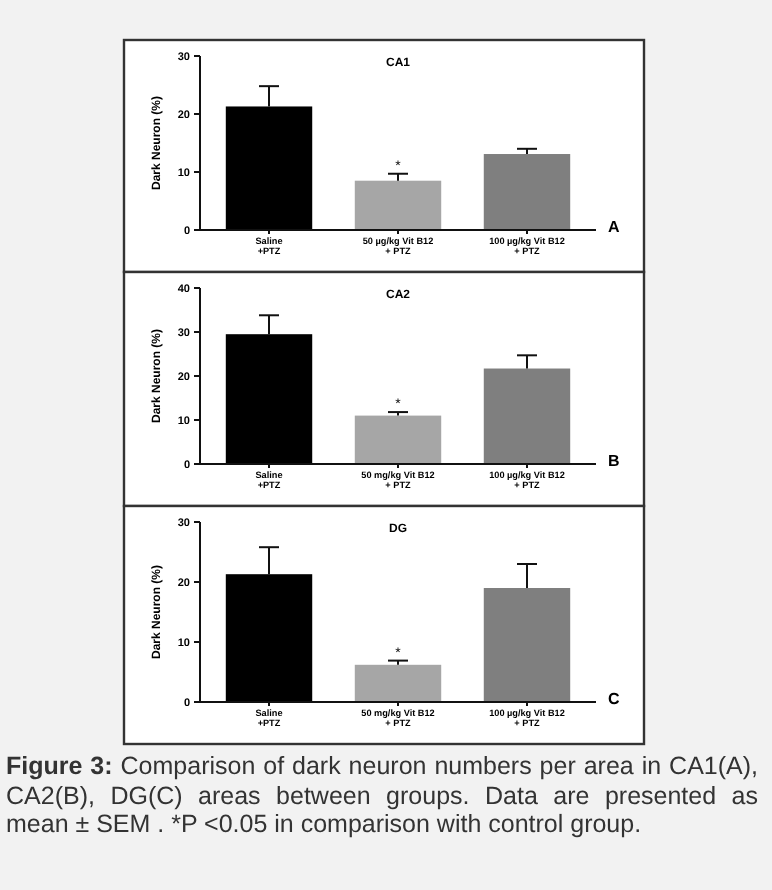  Describe the element at coordinates (614, 699) in the screenshot. I see `text: C` at that location.